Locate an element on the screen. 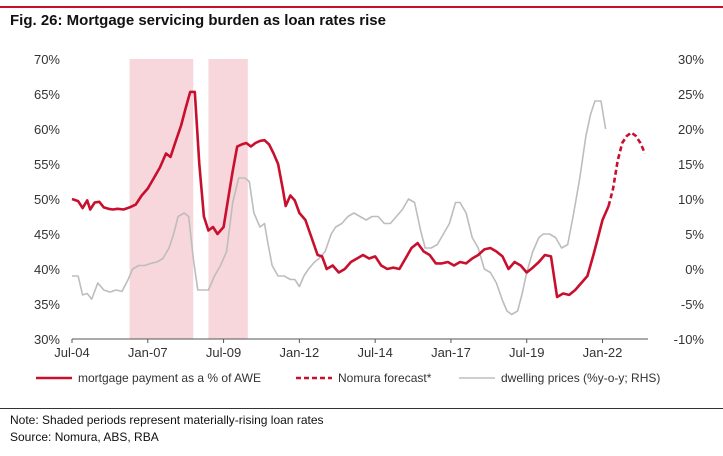  x-tick-label: Jan-17 is located at coordinates (451, 352).